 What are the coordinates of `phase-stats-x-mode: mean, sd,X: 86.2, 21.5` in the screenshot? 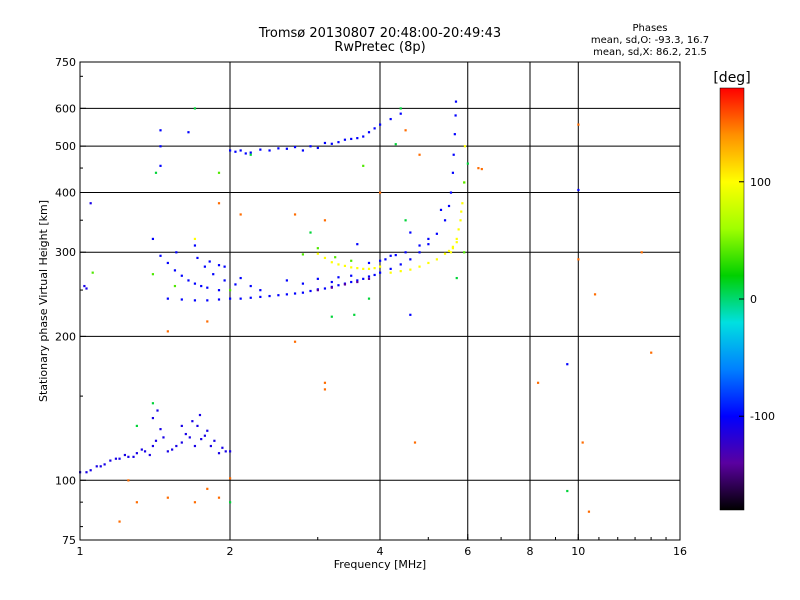 It's located at (650, 52).